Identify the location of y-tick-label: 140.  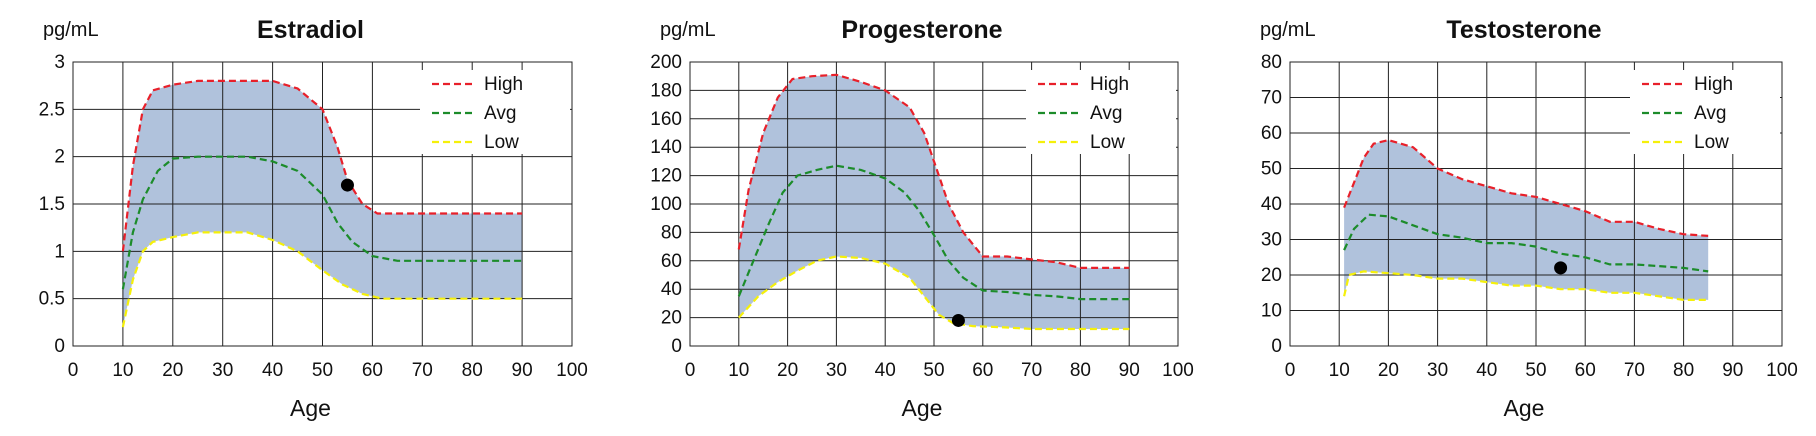
(666, 147).